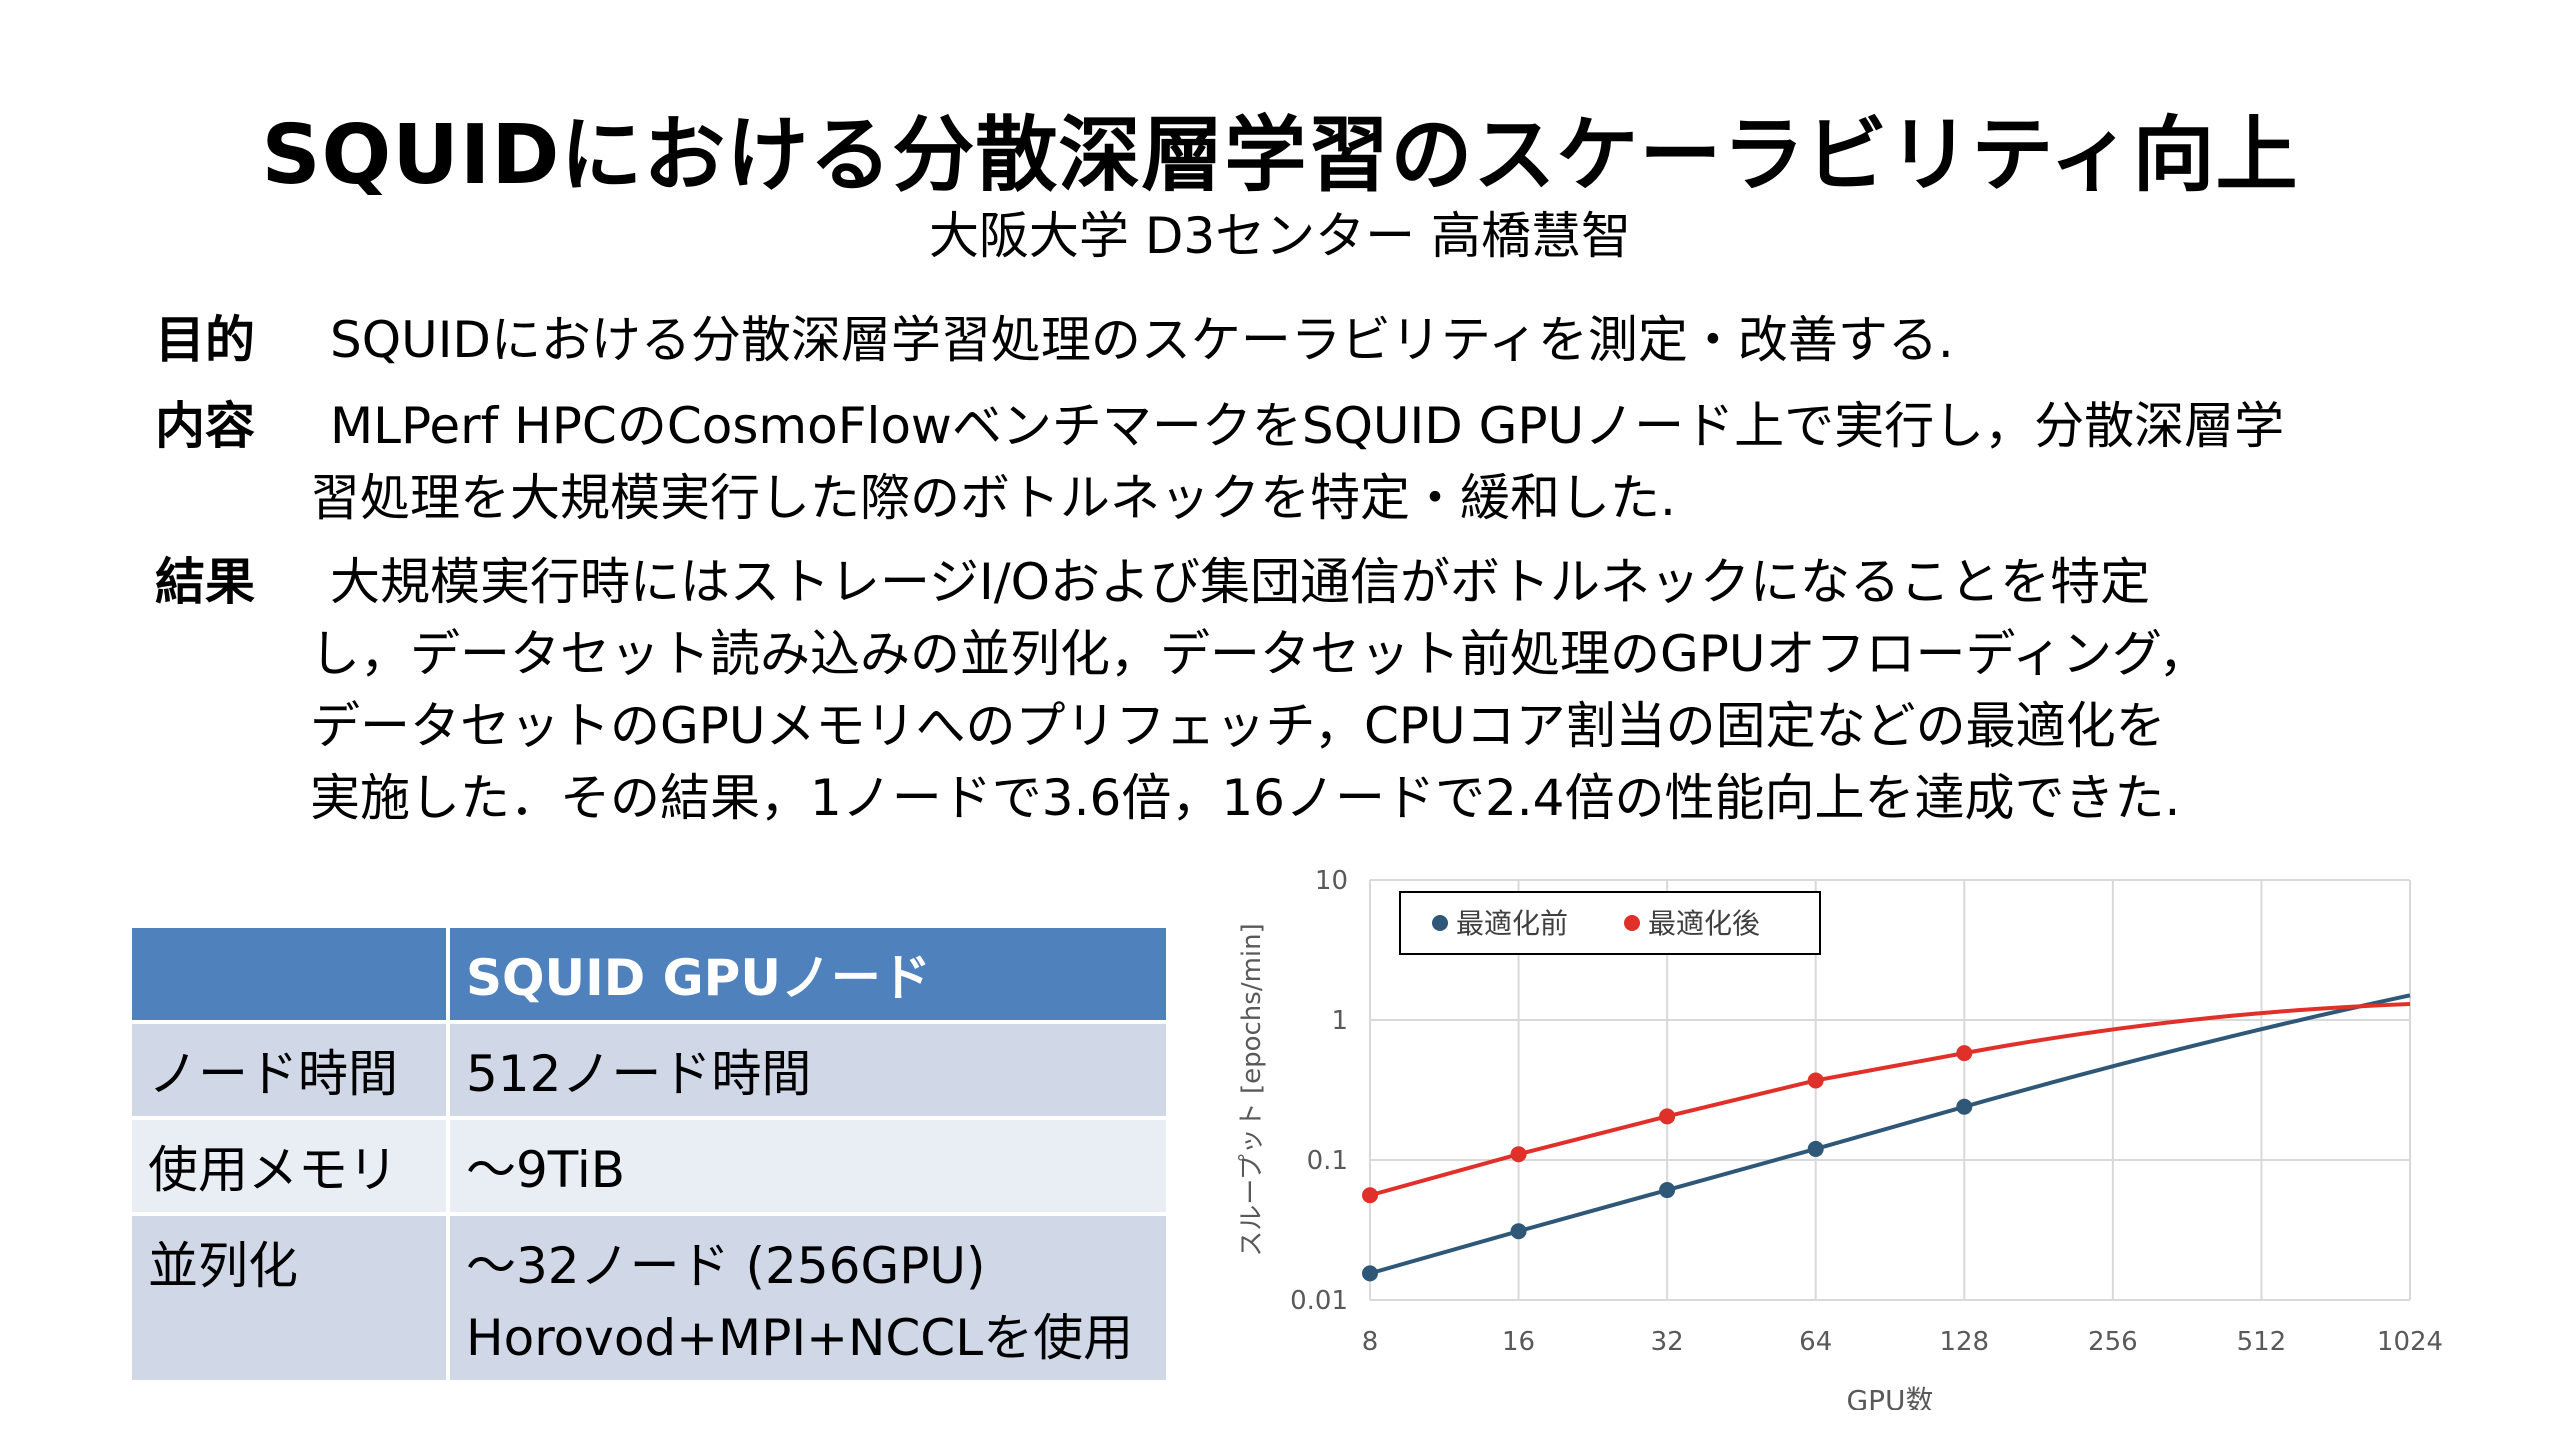 This screenshot has height=1440, width=2560. What do you see at coordinates (1964, 1342) in the screenshot?
I see `x-tick-label: 128` at bounding box center [1964, 1342].